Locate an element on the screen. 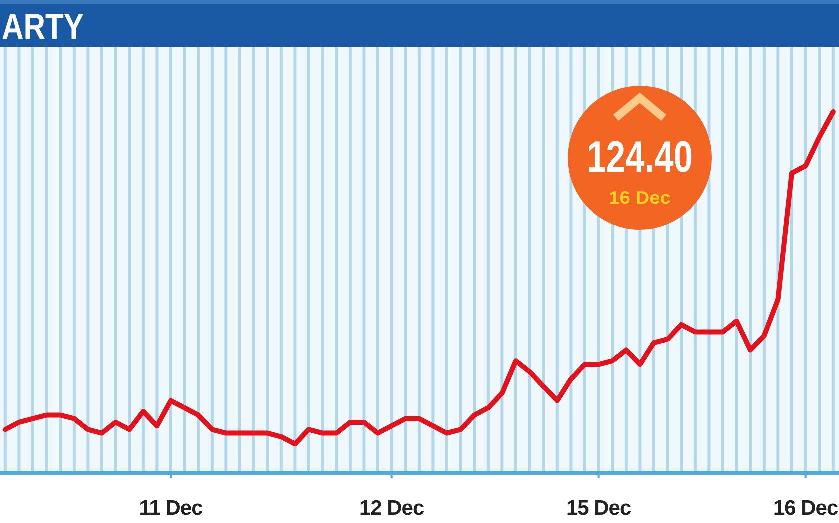 This screenshot has width=839, height=523. chart-title: ARTY is located at coordinates (51, 26).